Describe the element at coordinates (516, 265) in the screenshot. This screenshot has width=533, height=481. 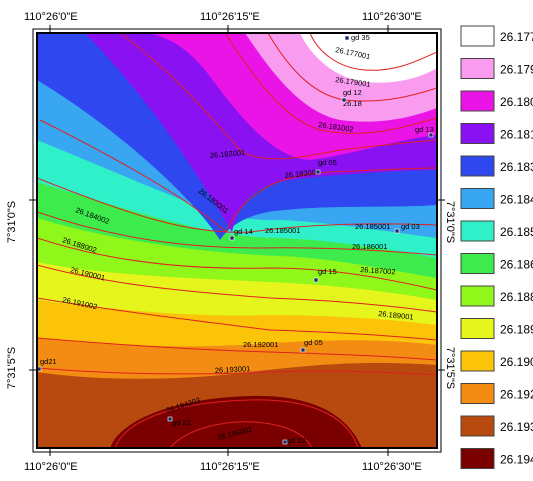
I see `legend-label: 26.186` at that location.